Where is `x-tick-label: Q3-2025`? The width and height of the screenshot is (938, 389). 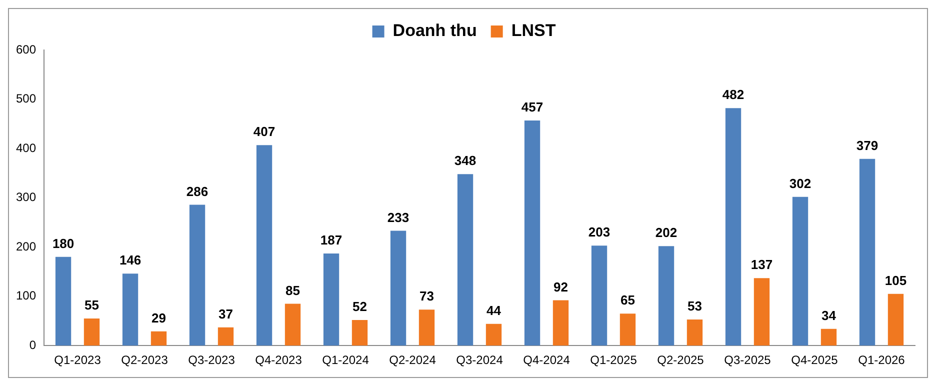 x-tick-label: Q3-2025 is located at coordinates (748, 360).